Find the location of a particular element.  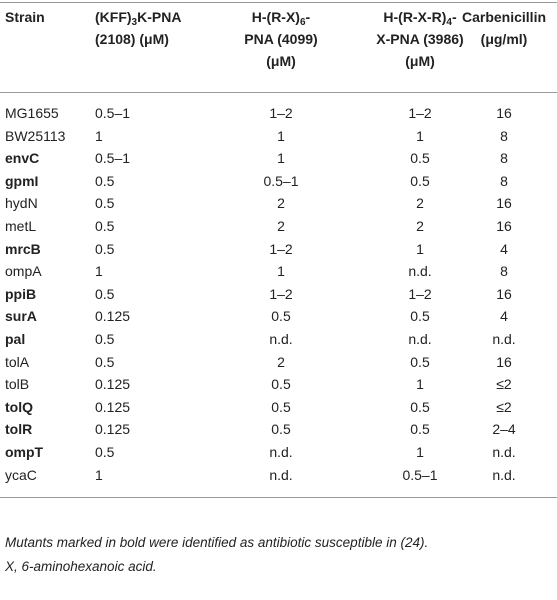

header-rule is located at coordinates (278, 92).